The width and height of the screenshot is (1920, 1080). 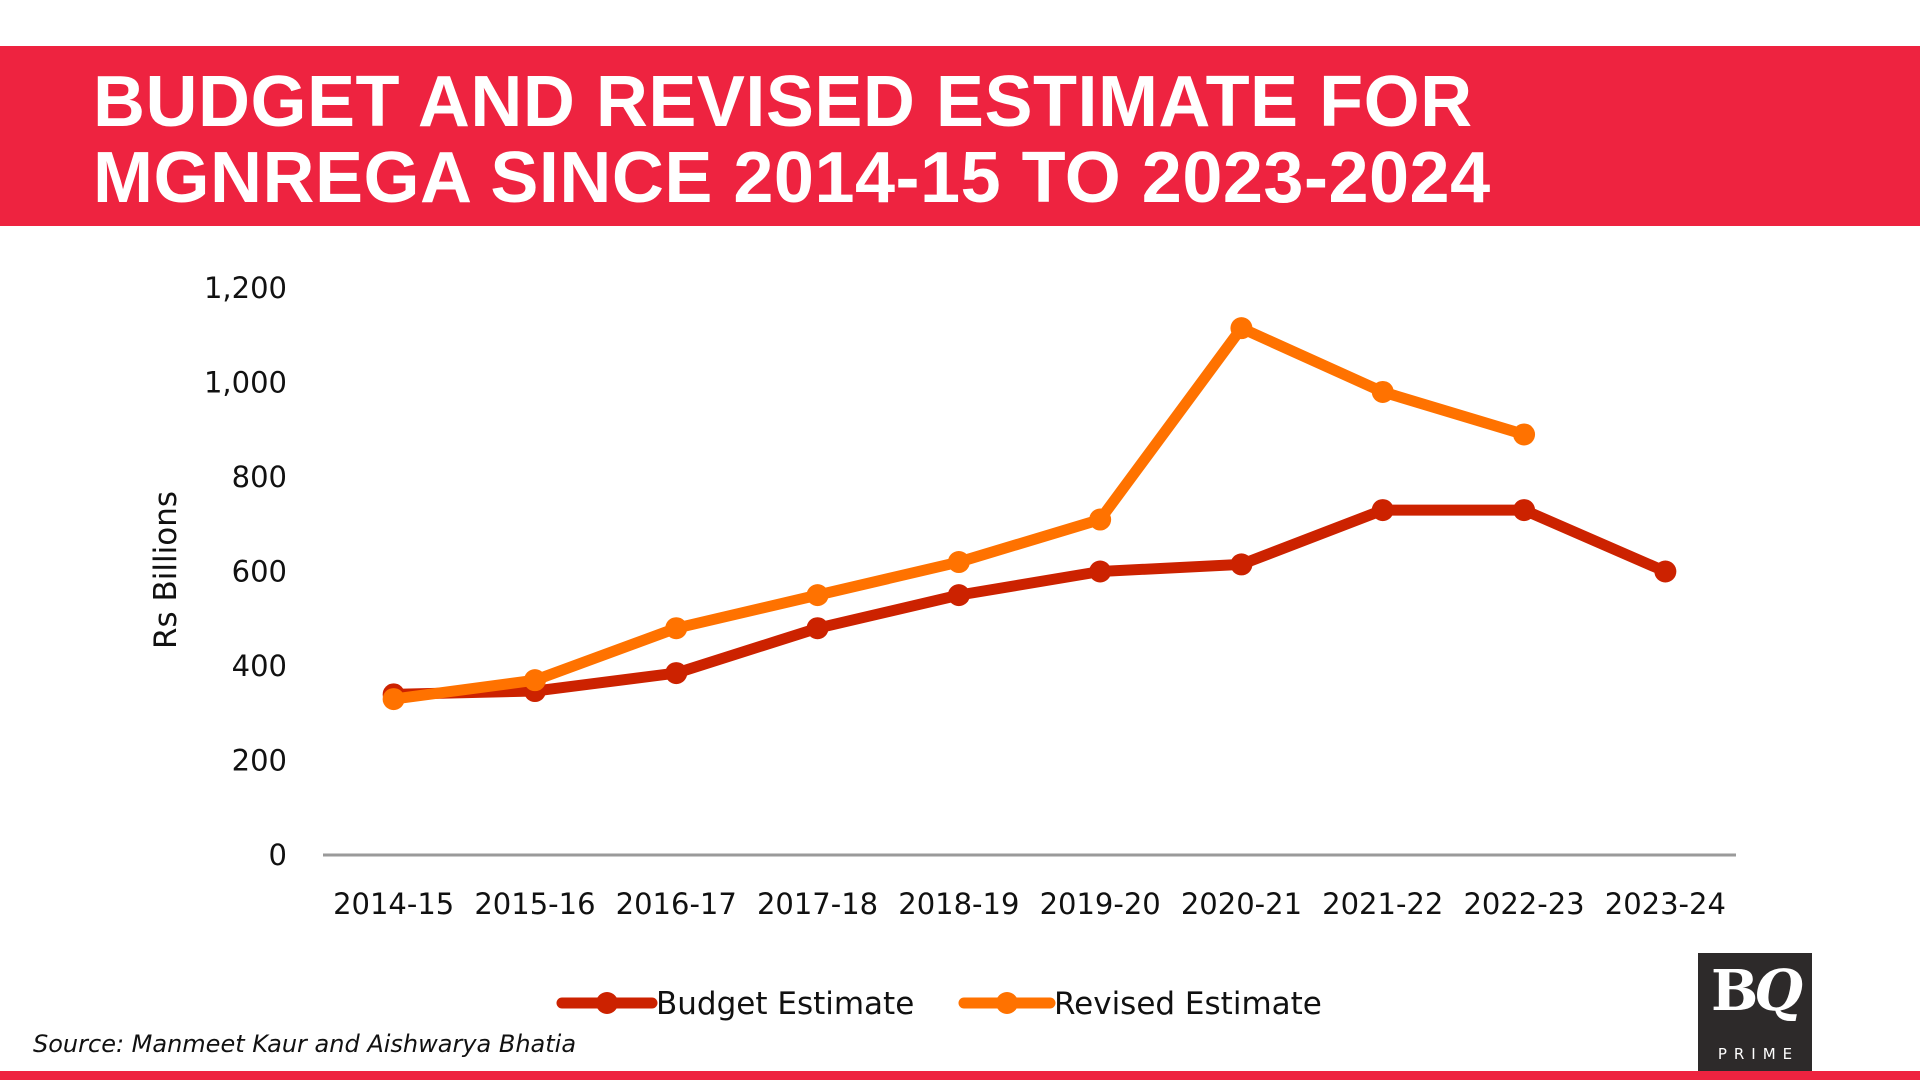 What do you see at coordinates (278, 855) in the screenshot?
I see `y-tick-label: 0` at bounding box center [278, 855].